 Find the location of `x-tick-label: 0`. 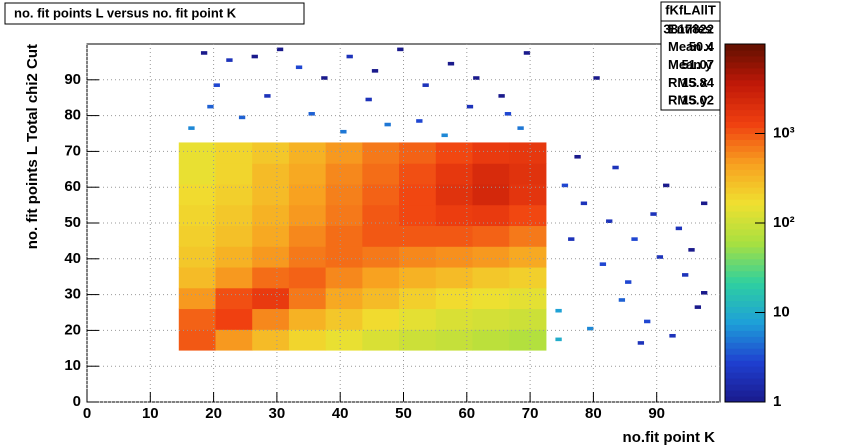

x-tick-label: 0 is located at coordinates (87, 413).